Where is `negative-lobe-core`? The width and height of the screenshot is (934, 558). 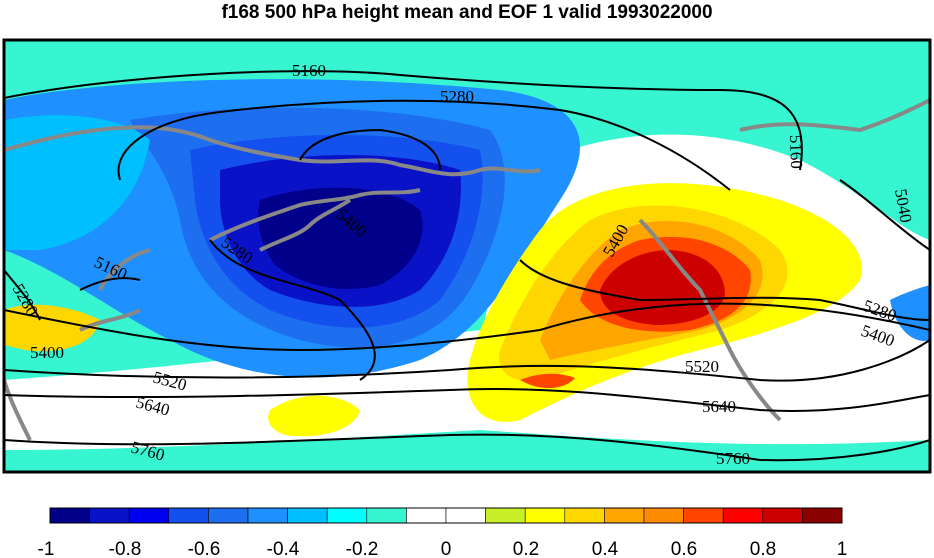
negative-lobe-core is located at coordinates (340, 238).